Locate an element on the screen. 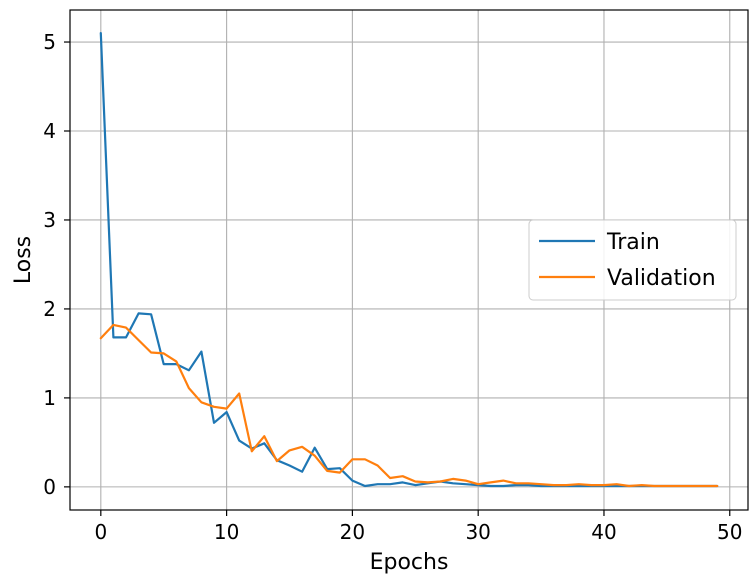  legend-label-validation: Validation is located at coordinates (661, 278).